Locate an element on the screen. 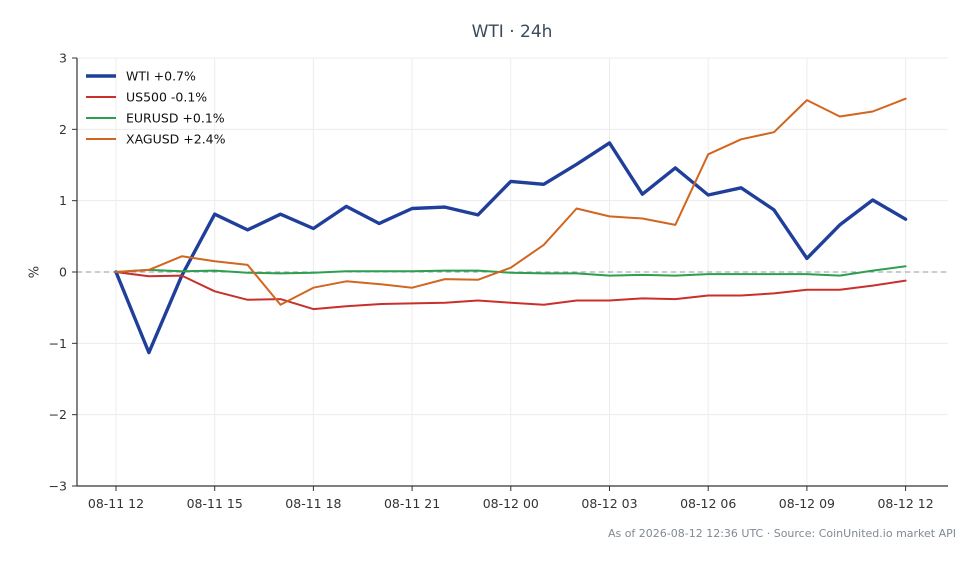 The width and height of the screenshot is (980, 564). y-tick-label: −2 is located at coordinates (58, 414).